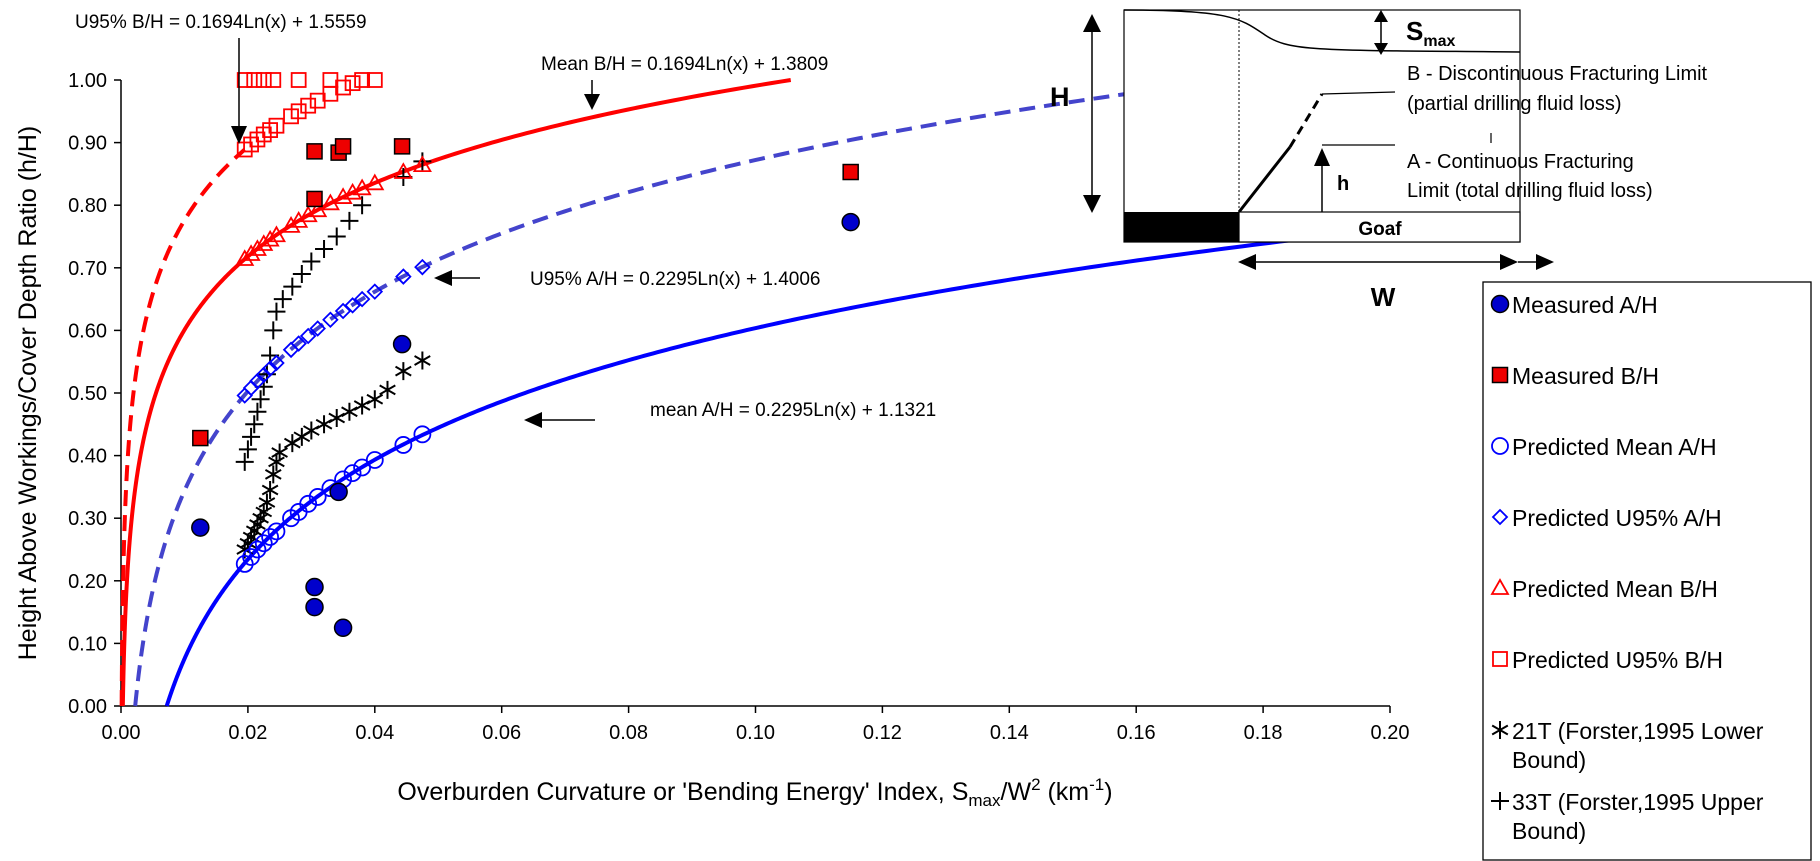 The image size is (1820, 861). I want to click on x-tick-label: 0.02, so click(247, 733).